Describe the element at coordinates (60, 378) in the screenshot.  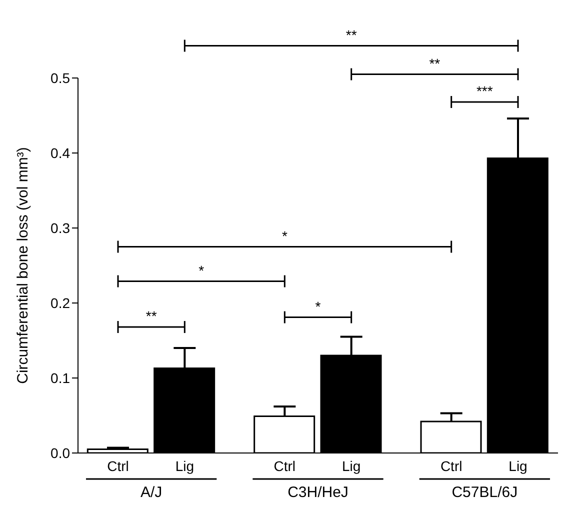
I see `y-tick-label: 0.1` at that location.